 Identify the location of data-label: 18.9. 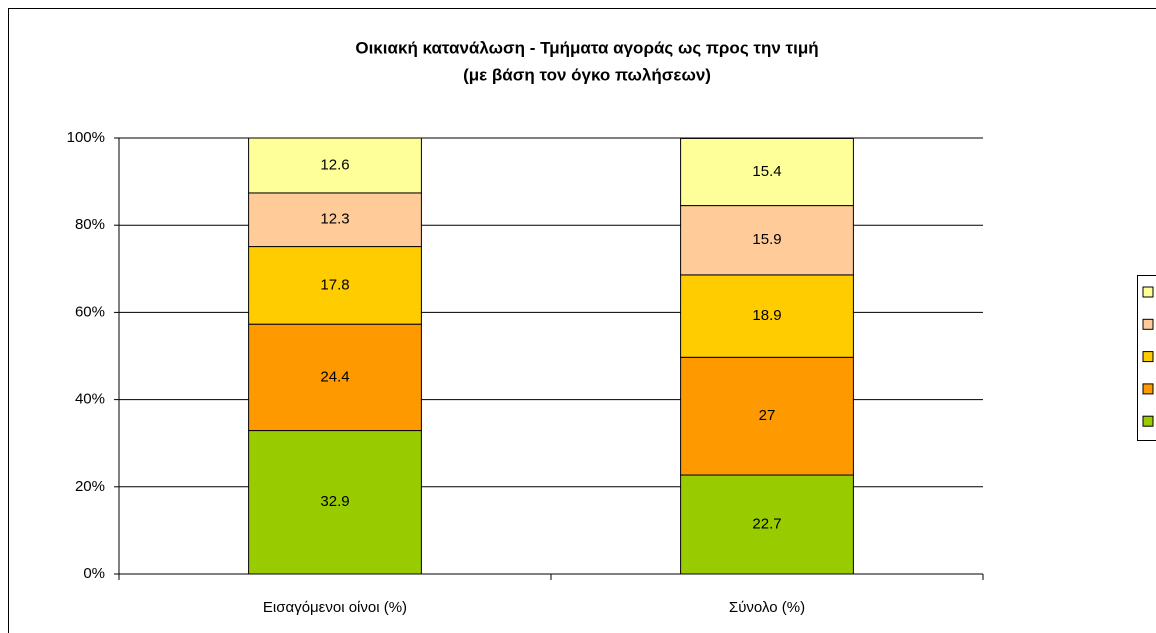
(766, 315).